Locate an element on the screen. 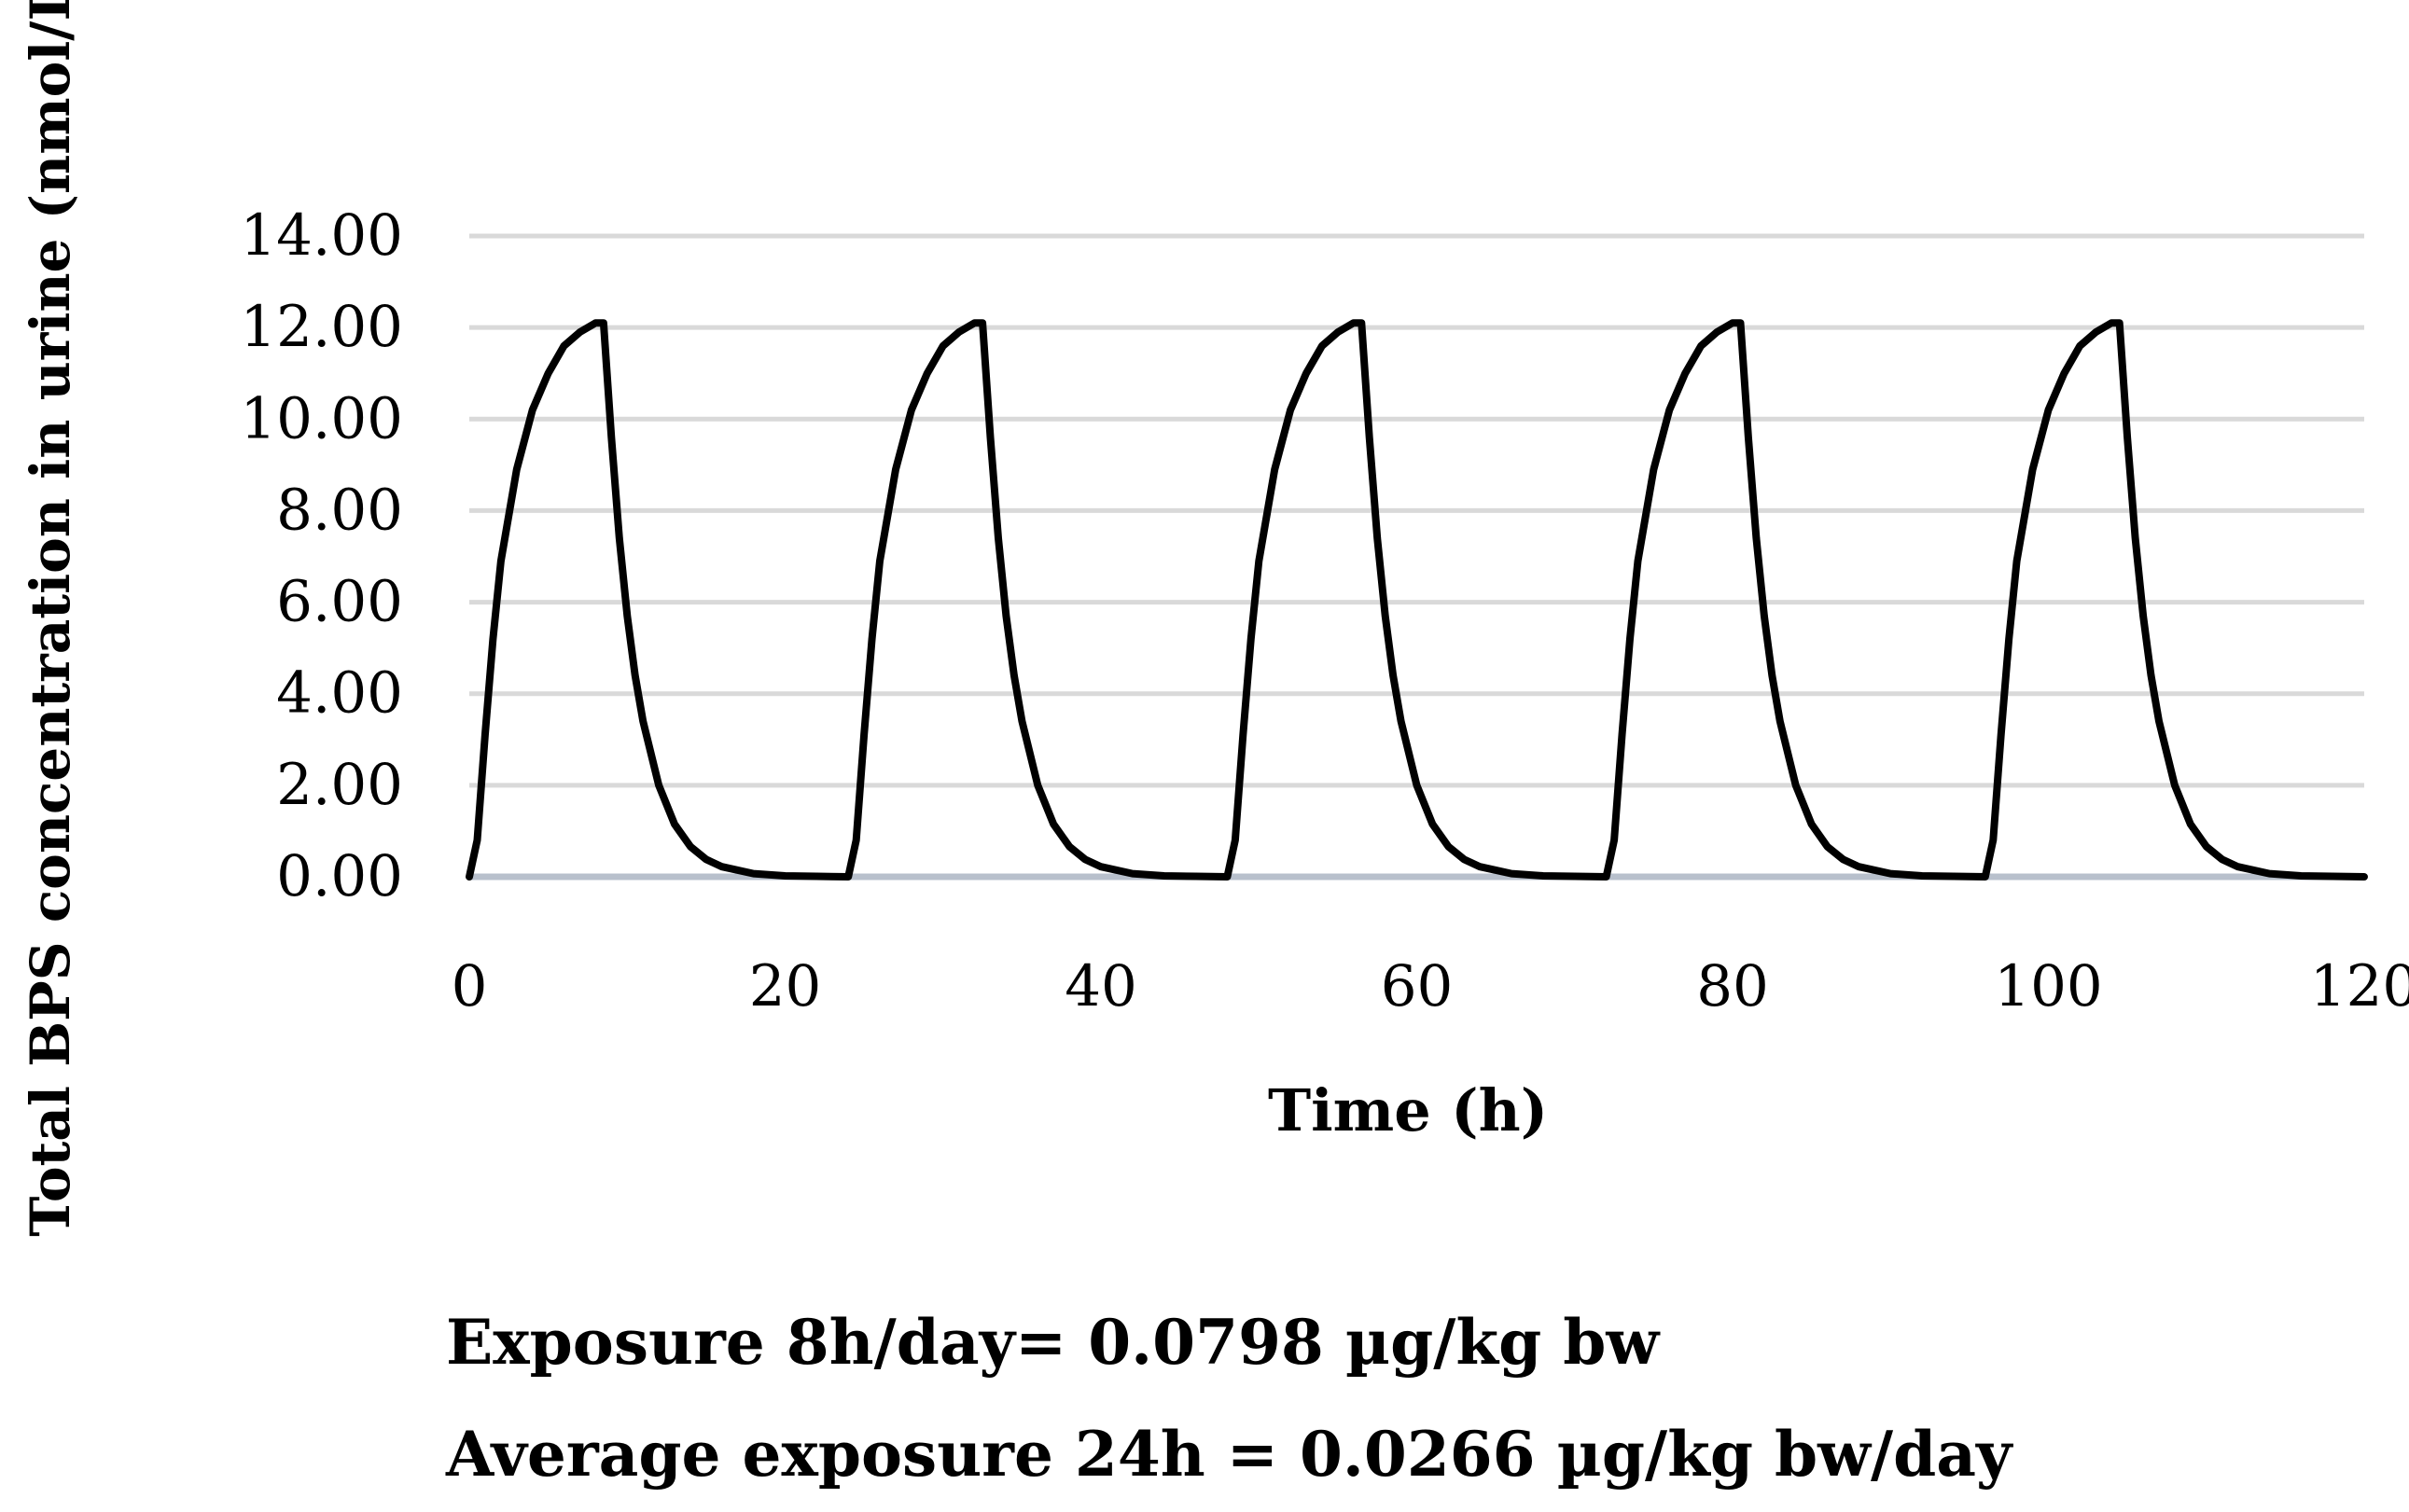 The image size is (2409, 1512). x-axis-ticks: 0 20 40 60 80 100 120 is located at coordinates (1430, 986).